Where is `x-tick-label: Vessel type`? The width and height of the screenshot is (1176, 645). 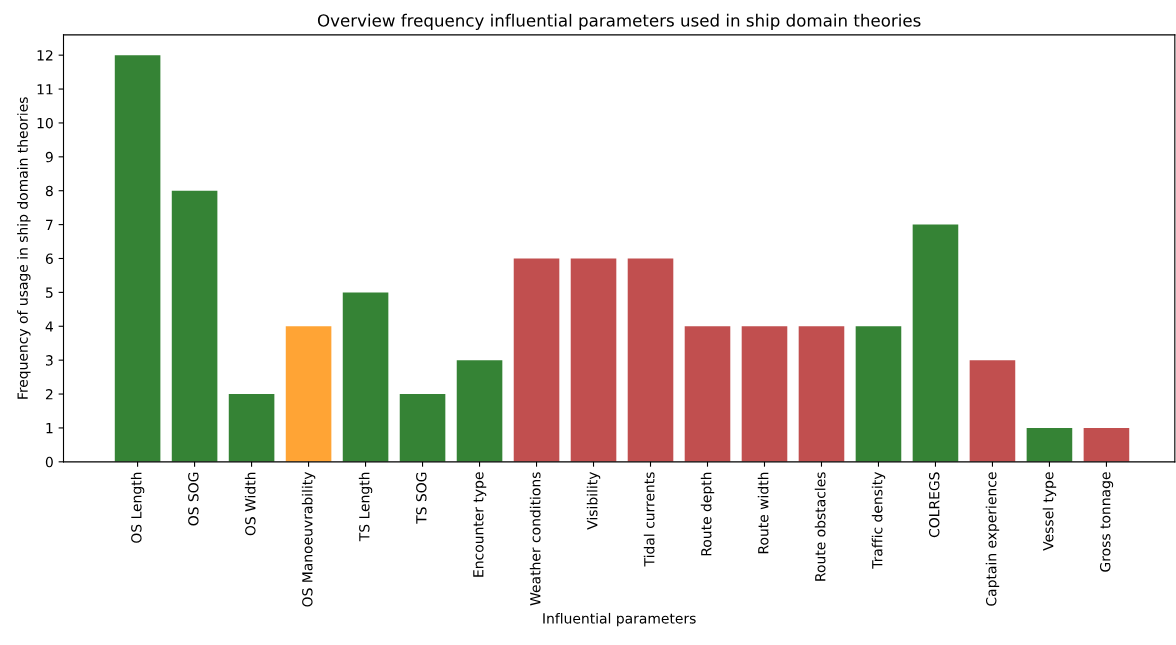 x-tick-label: Vessel type is located at coordinates (1049, 511).